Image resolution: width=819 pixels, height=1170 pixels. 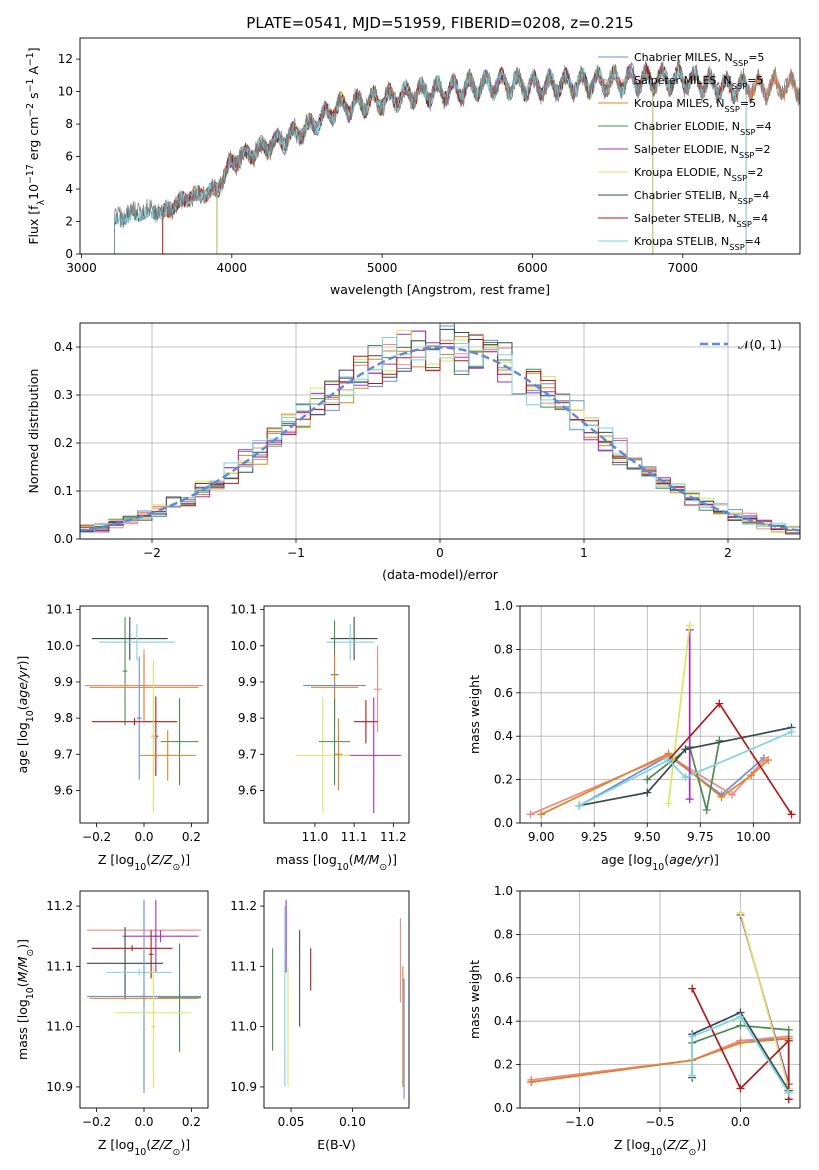 I want to click on y-tick-label: 10.9, so click(x=243, y=1087).